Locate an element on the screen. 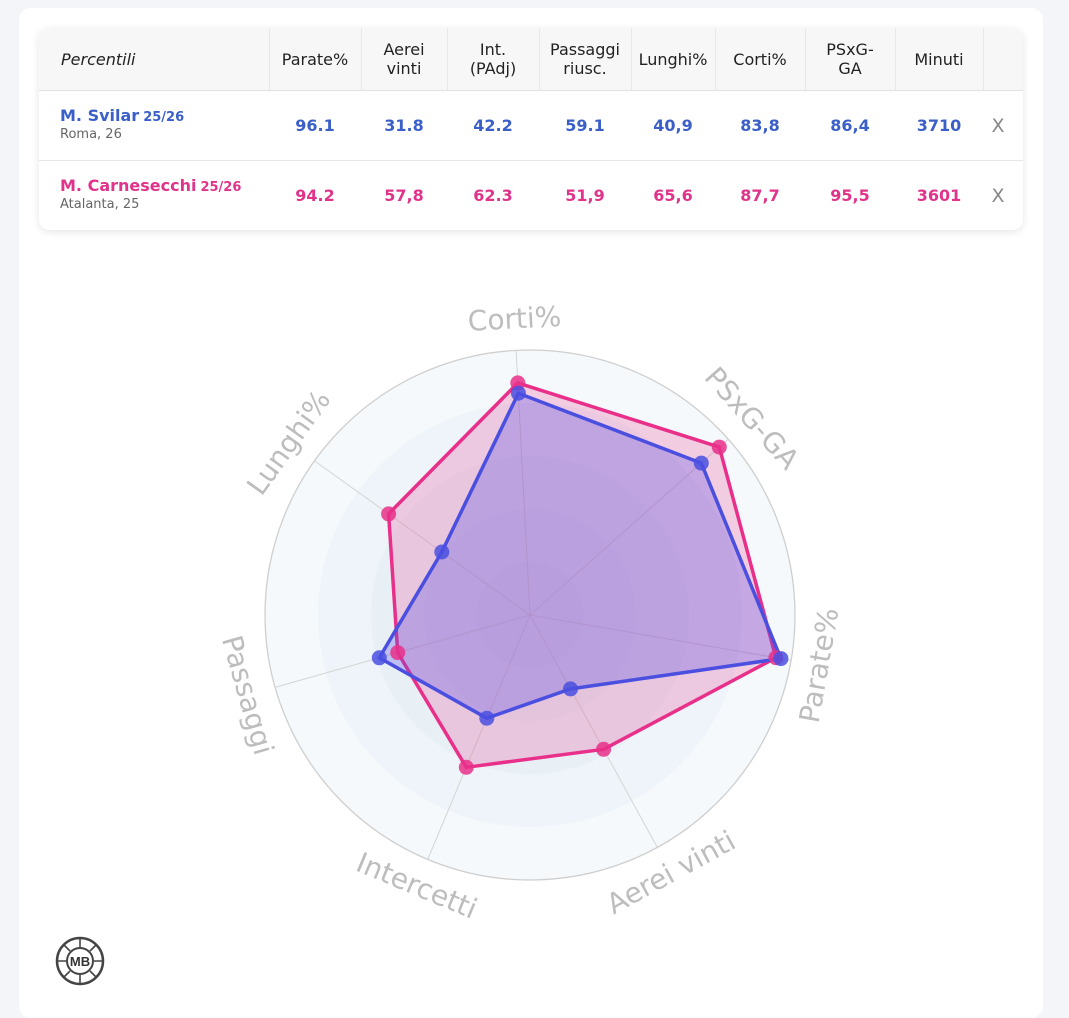  header-aerei: Aerei vinti is located at coordinates (404, 59).